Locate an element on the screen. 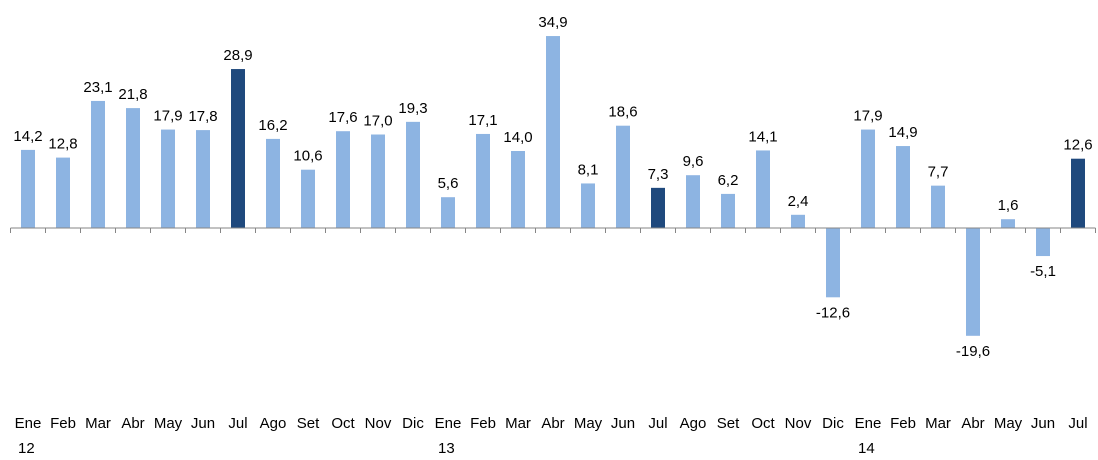  value-label: 7,3 is located at coordinates (658, 174).